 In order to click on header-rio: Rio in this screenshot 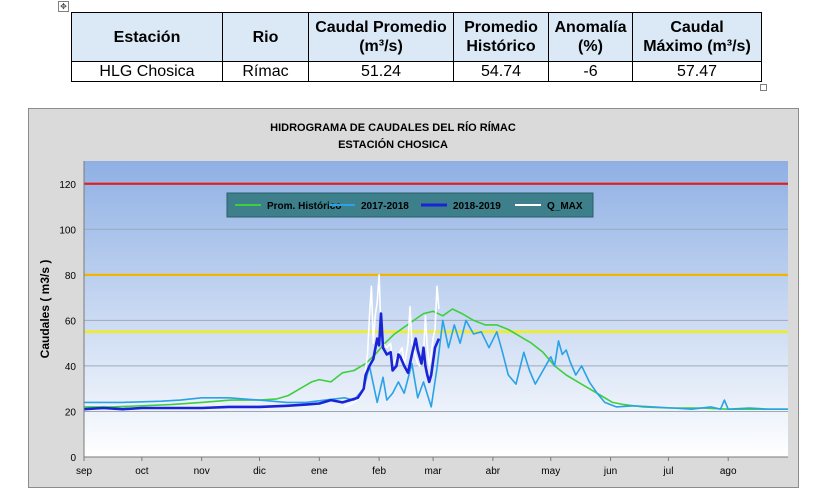, I will do `click(265, 37)`.